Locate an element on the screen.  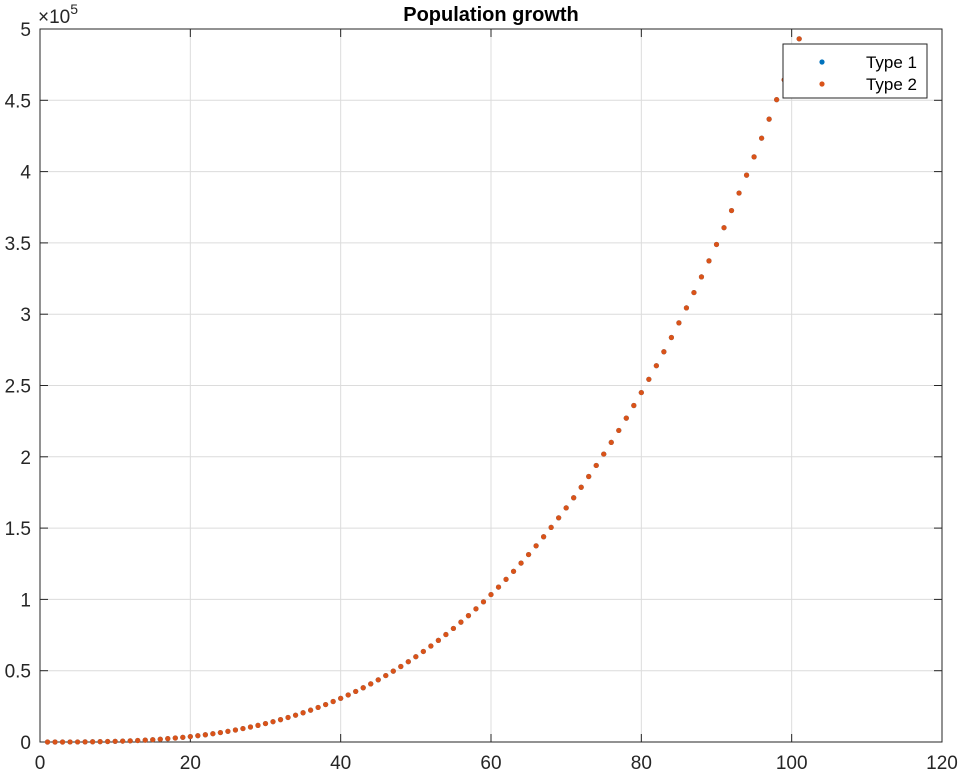
y-axis-exponent: ×10⁵ is located at coordinates (58, 14).